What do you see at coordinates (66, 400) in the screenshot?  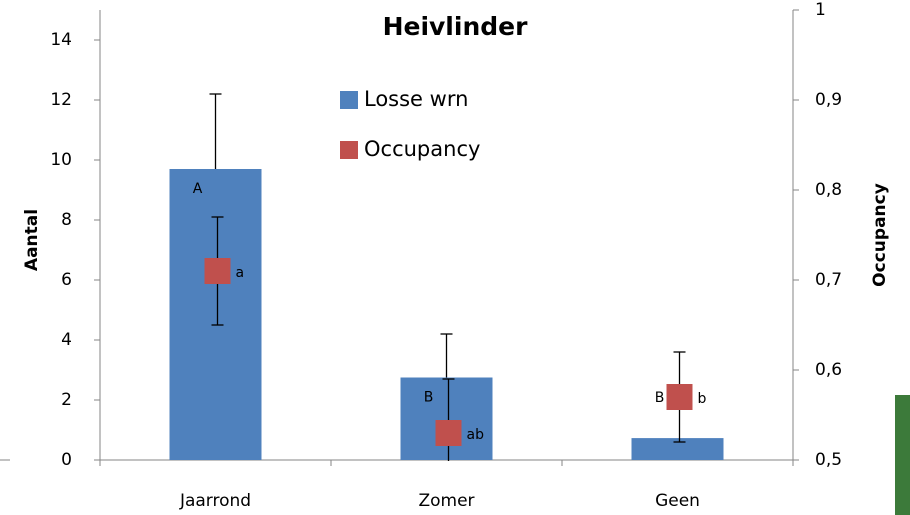 I see `y-tick-label: 2` at bounding box center [66, 400].